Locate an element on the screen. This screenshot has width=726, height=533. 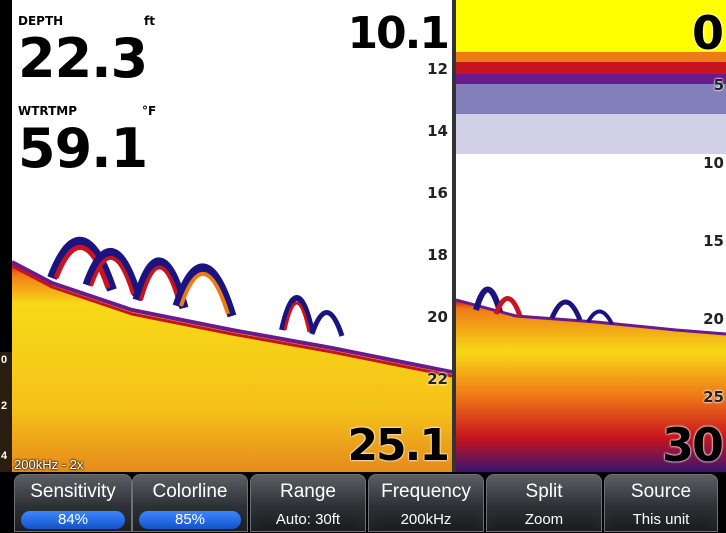
right-scale-25: 25 is located at coordinates (713, 397).